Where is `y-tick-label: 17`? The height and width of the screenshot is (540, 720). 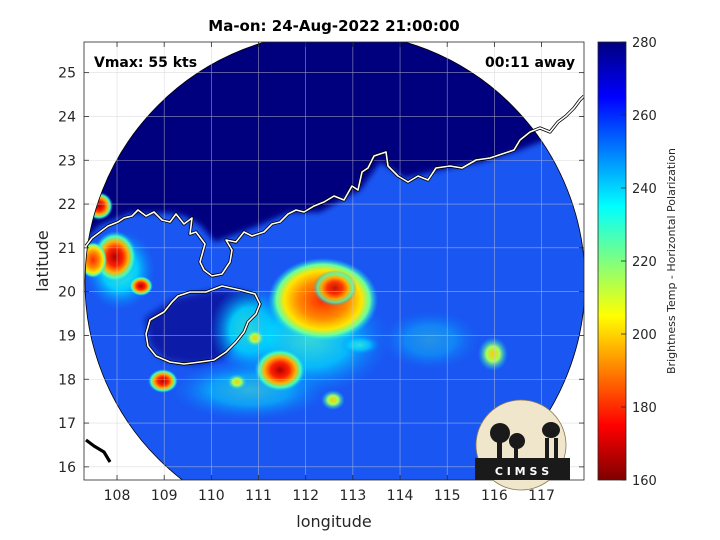 y-tick-label: 17 is located at coordinates (67, 424).